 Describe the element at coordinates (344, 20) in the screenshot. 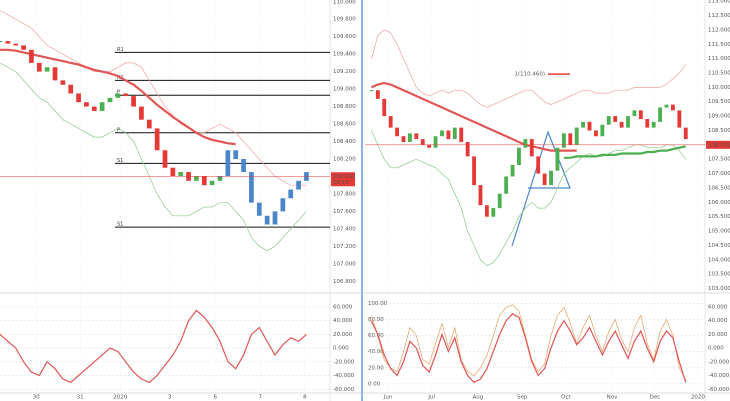

I see `y-tick-label: 109.800` at that location.